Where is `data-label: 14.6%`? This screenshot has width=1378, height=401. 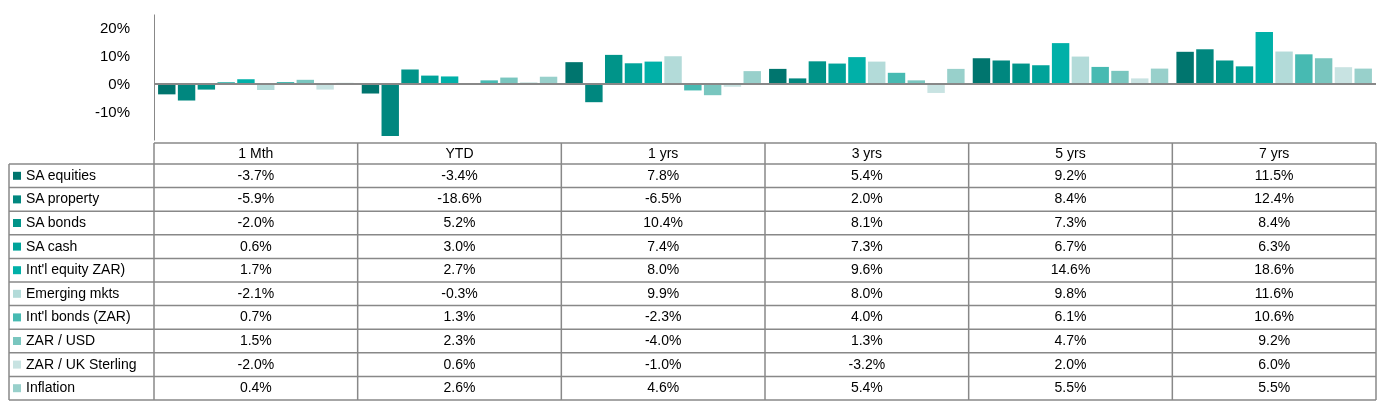
data-label: 14.6% is located at coordinates (1070, 269).